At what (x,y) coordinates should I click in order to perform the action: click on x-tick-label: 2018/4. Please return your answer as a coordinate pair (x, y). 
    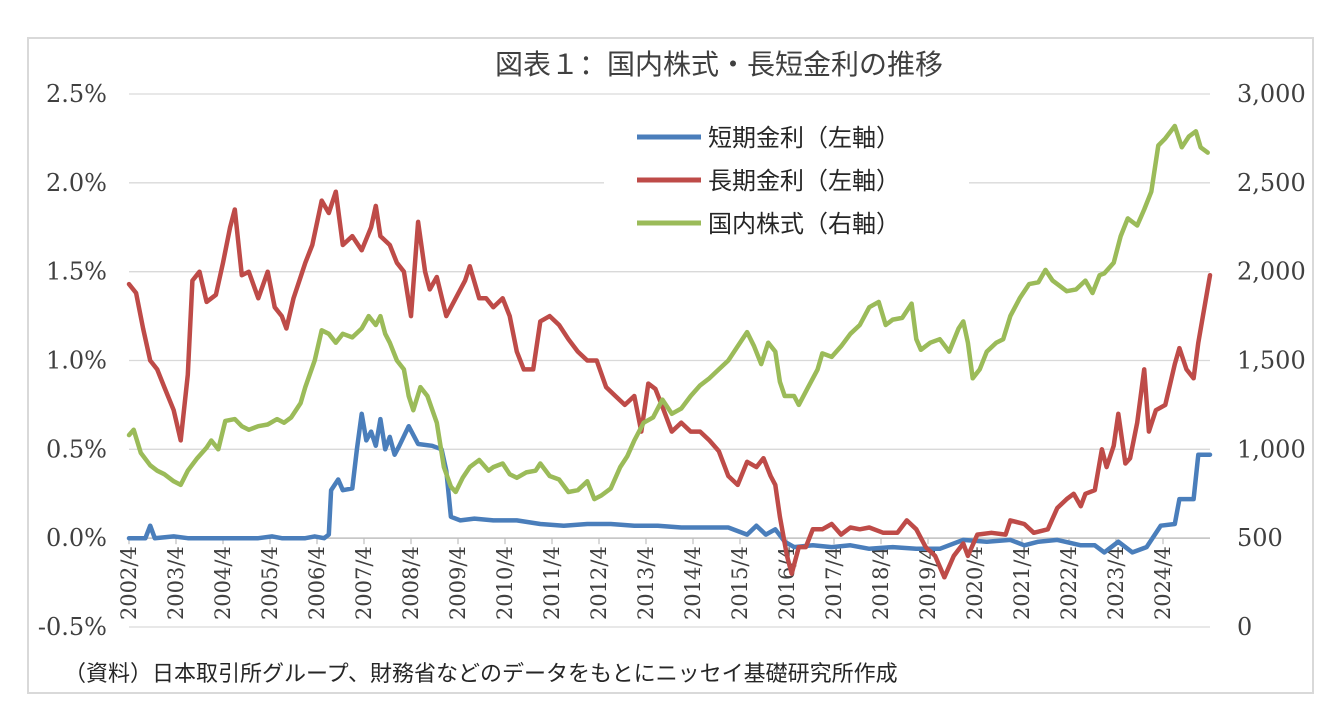
    Looking at the image, I should click on (881, 583).